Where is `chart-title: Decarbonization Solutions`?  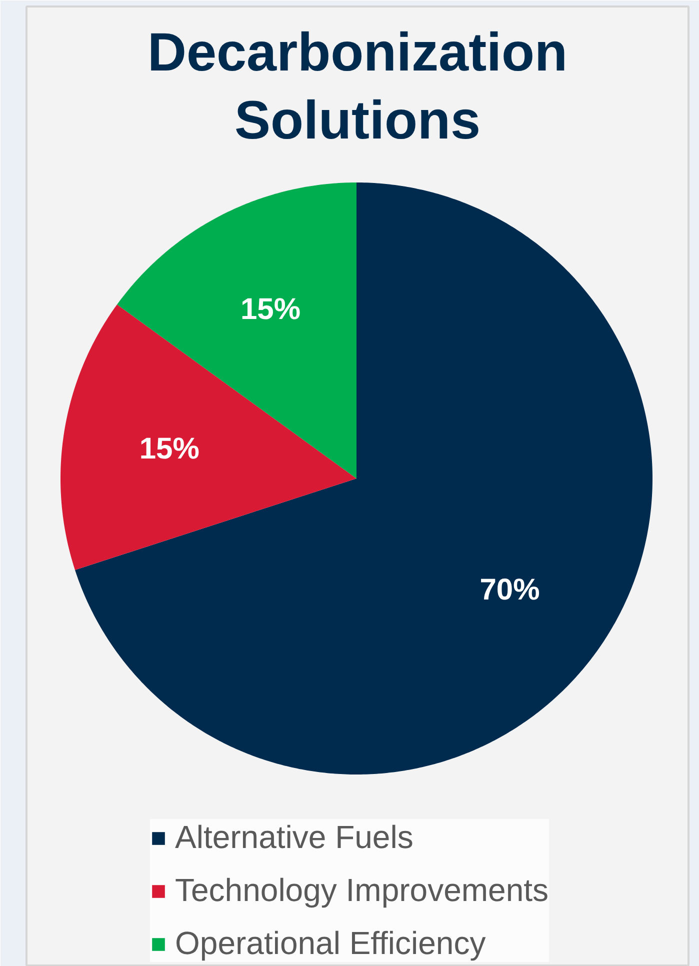 chart-title: Decarbonization Solutions is located at coordinates (357, 86).